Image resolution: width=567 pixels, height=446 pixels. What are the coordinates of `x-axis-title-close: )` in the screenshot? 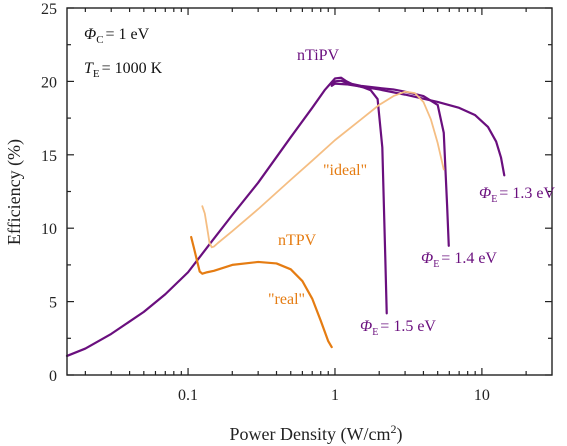 It's located at (399, 434).